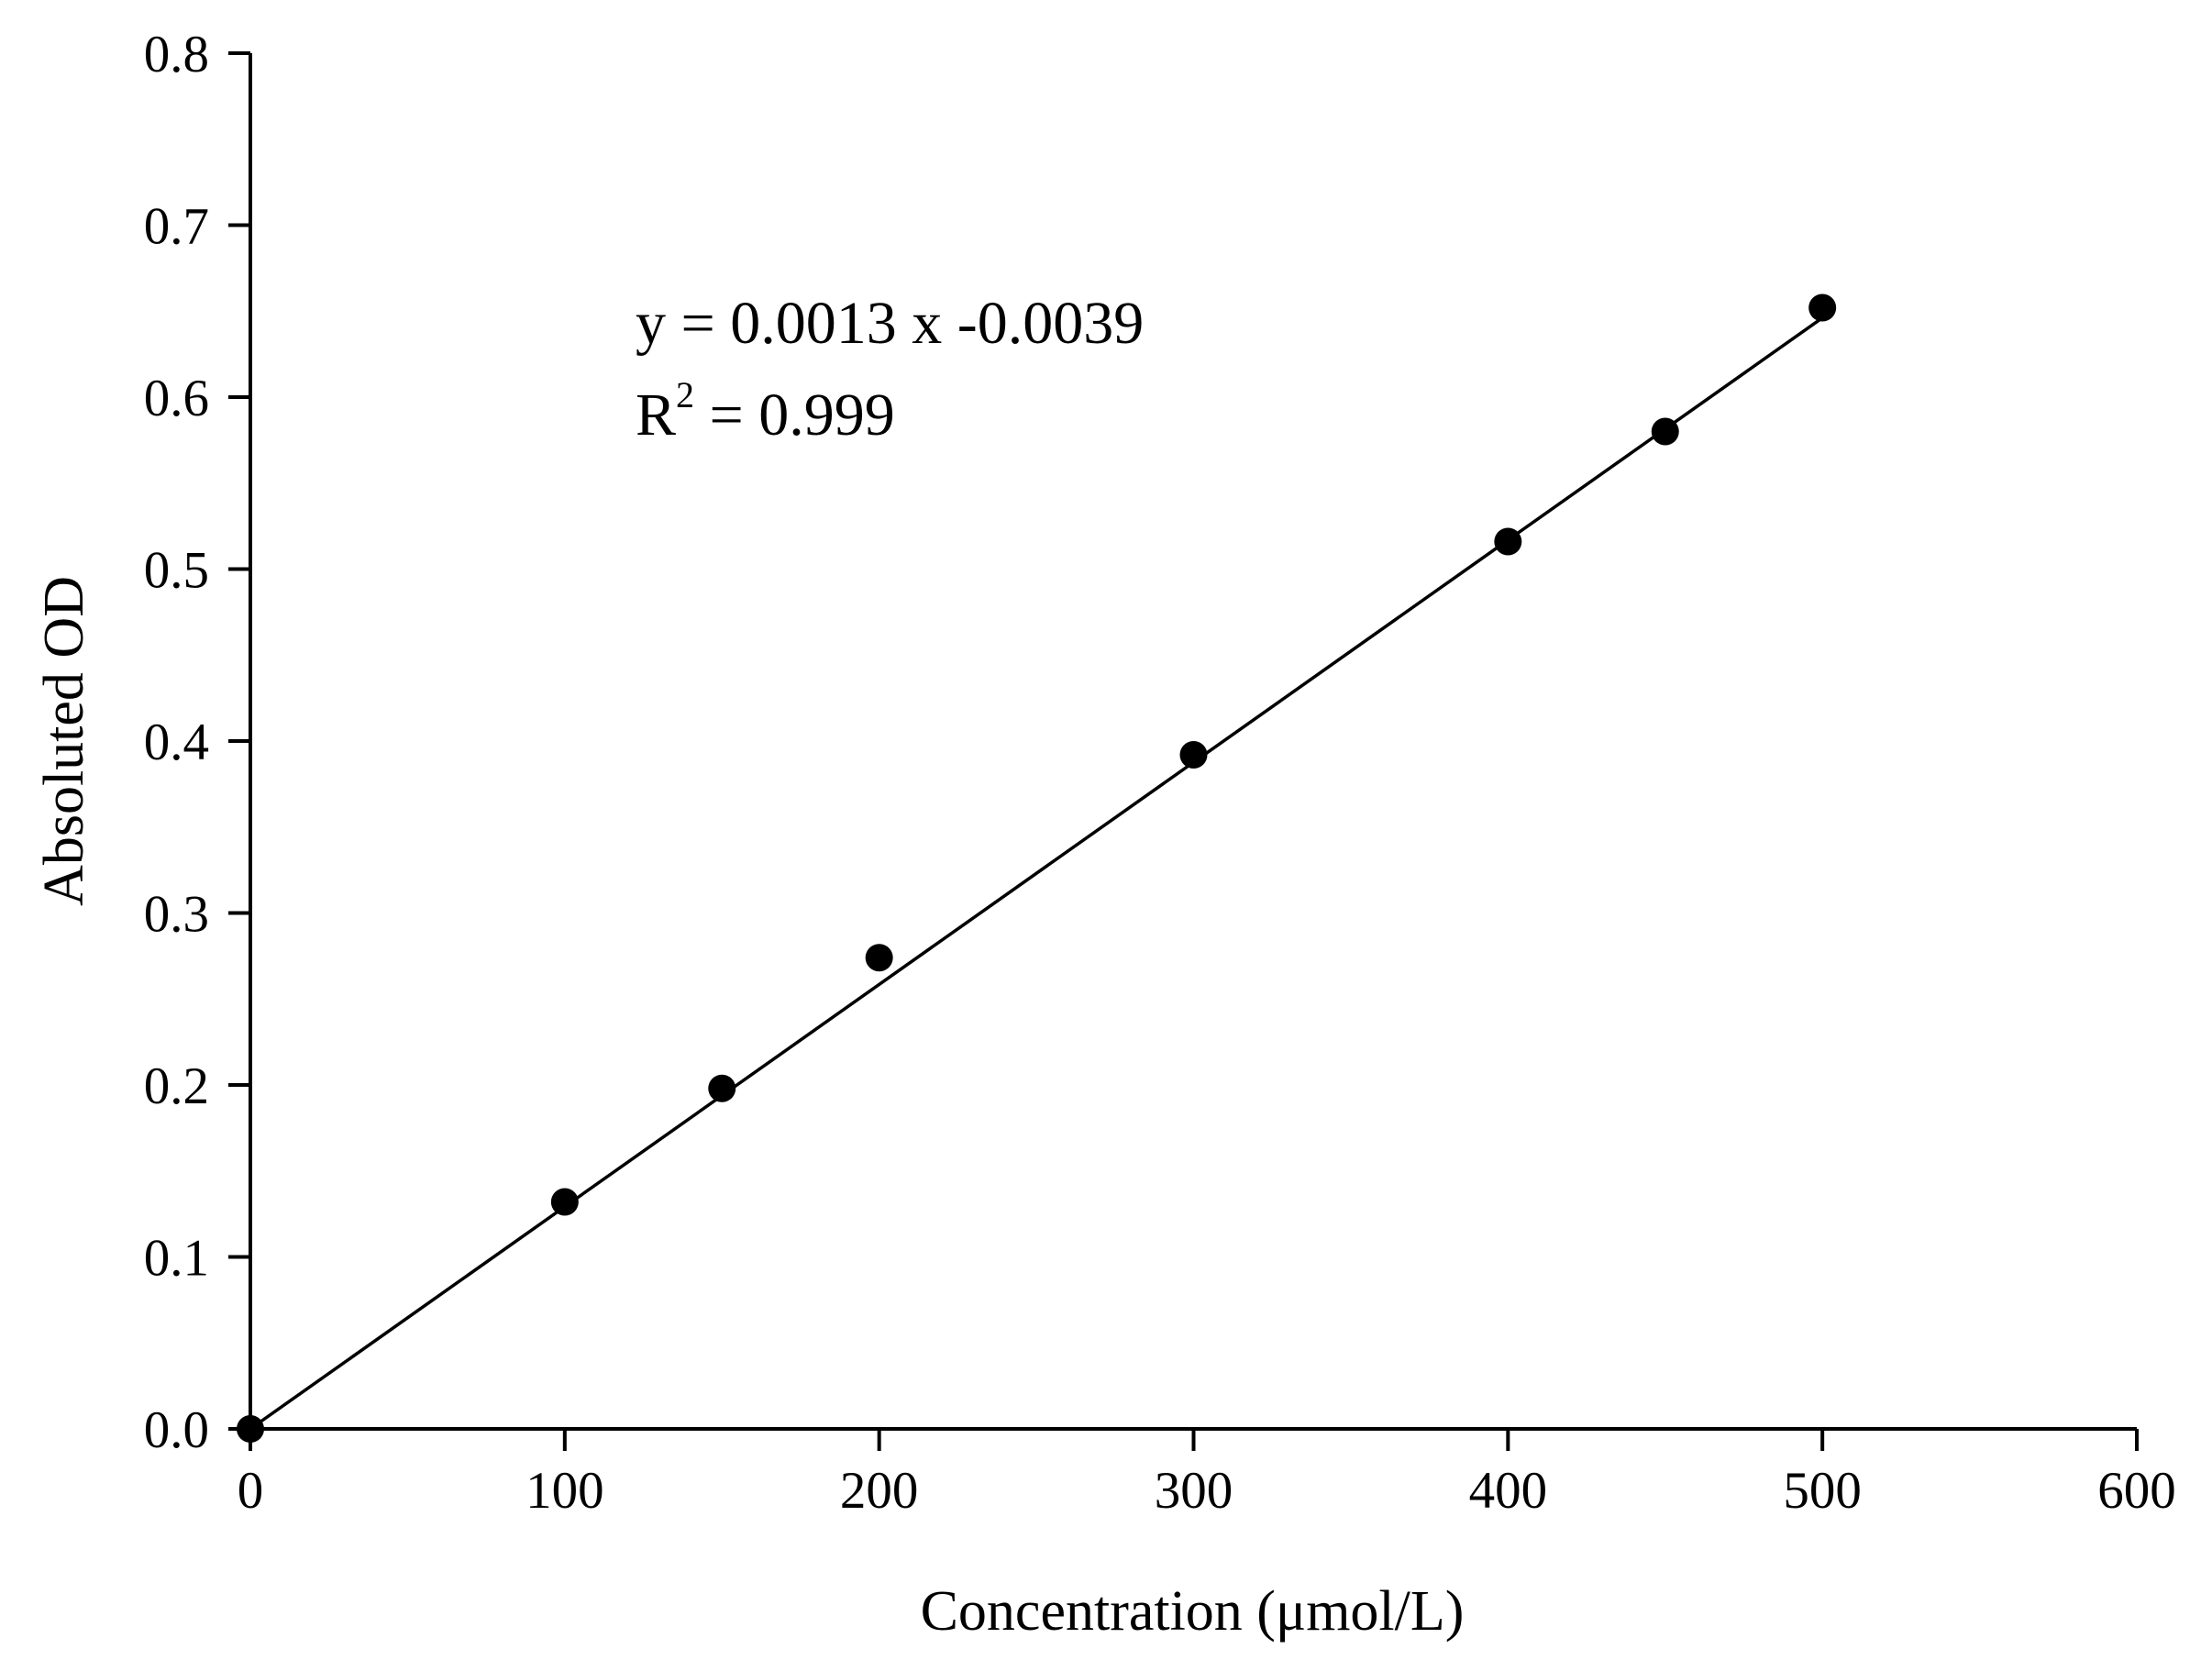 The width and height of the screenshot is (2212, 1660). What do you see at coordinates (177, 915) in the screenshot?
I see `y-tick-label: 0.3` at bounding box center [177, 915].